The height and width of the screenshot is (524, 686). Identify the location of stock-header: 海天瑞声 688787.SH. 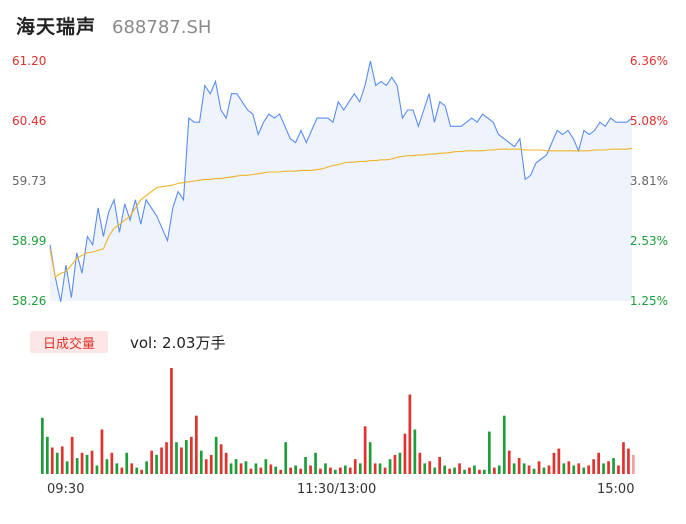
(113, 26).